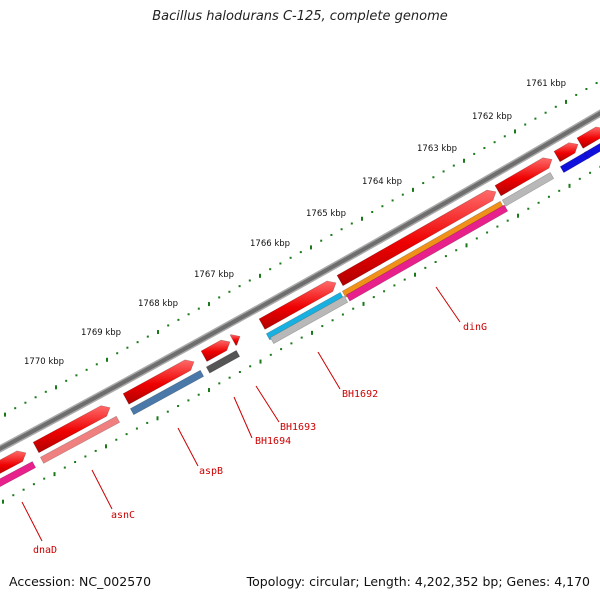 This screenshot has width=600, height=600. Describe the element at coordinates (45, 550) in the screenshot. I see `gene-label-dnaD: dnaD` at that location.